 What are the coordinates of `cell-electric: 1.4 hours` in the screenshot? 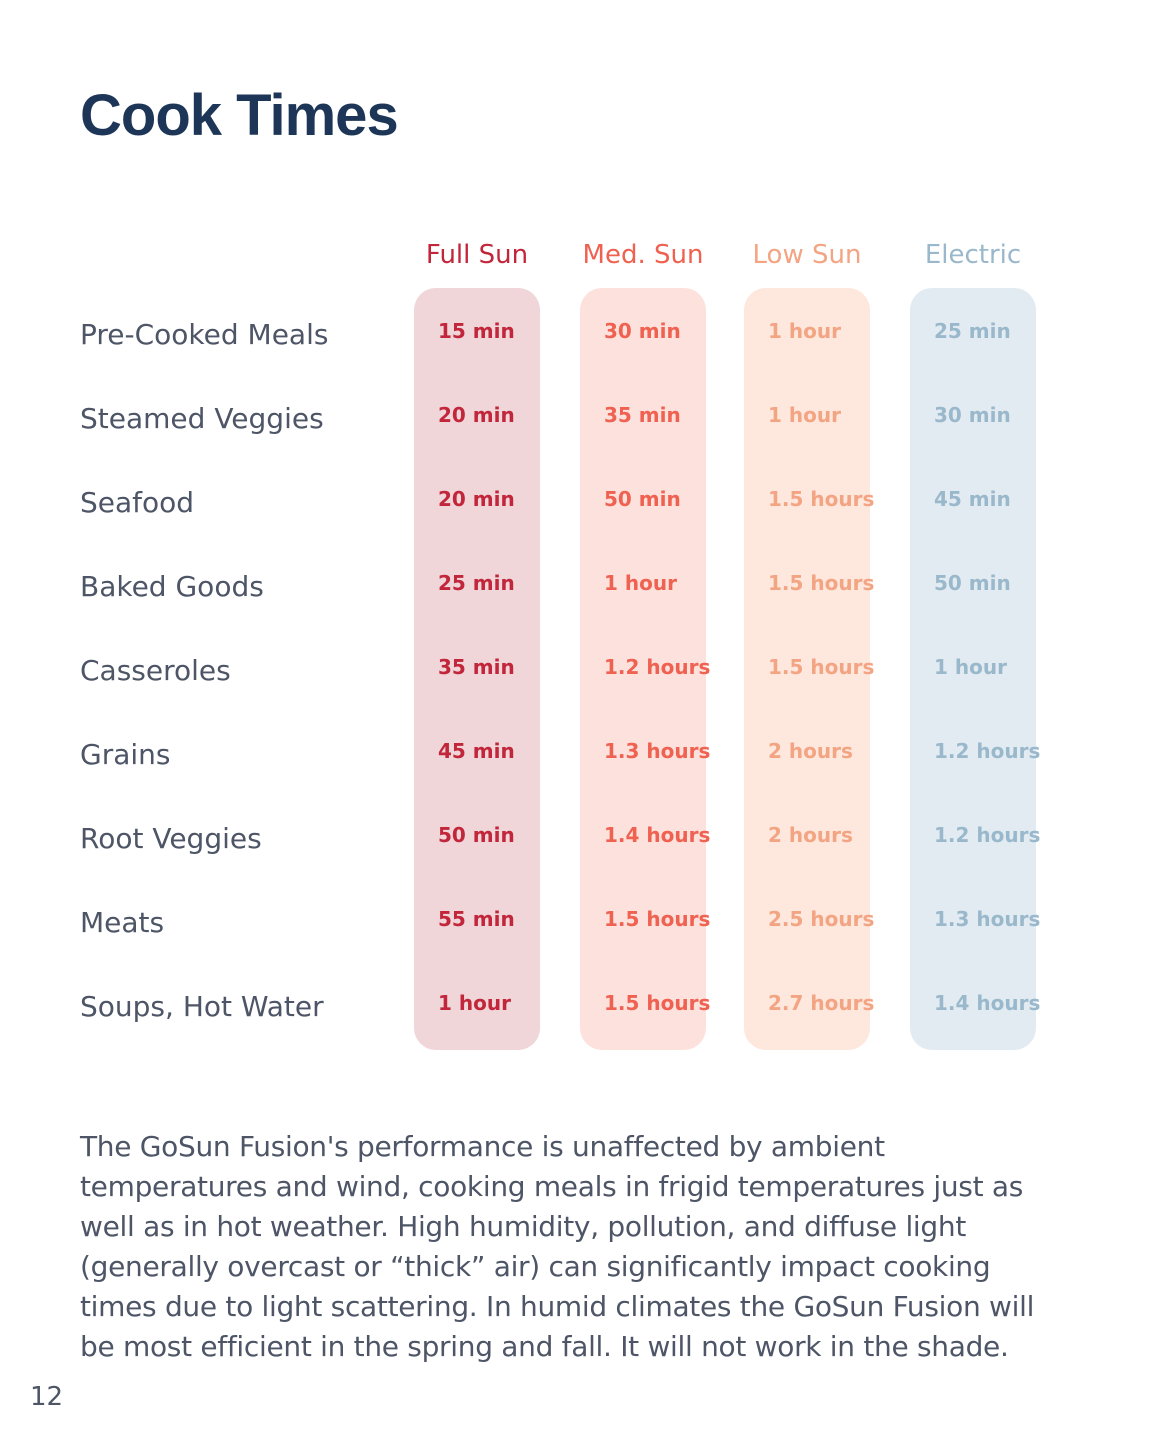 It's located at (987, 1003).